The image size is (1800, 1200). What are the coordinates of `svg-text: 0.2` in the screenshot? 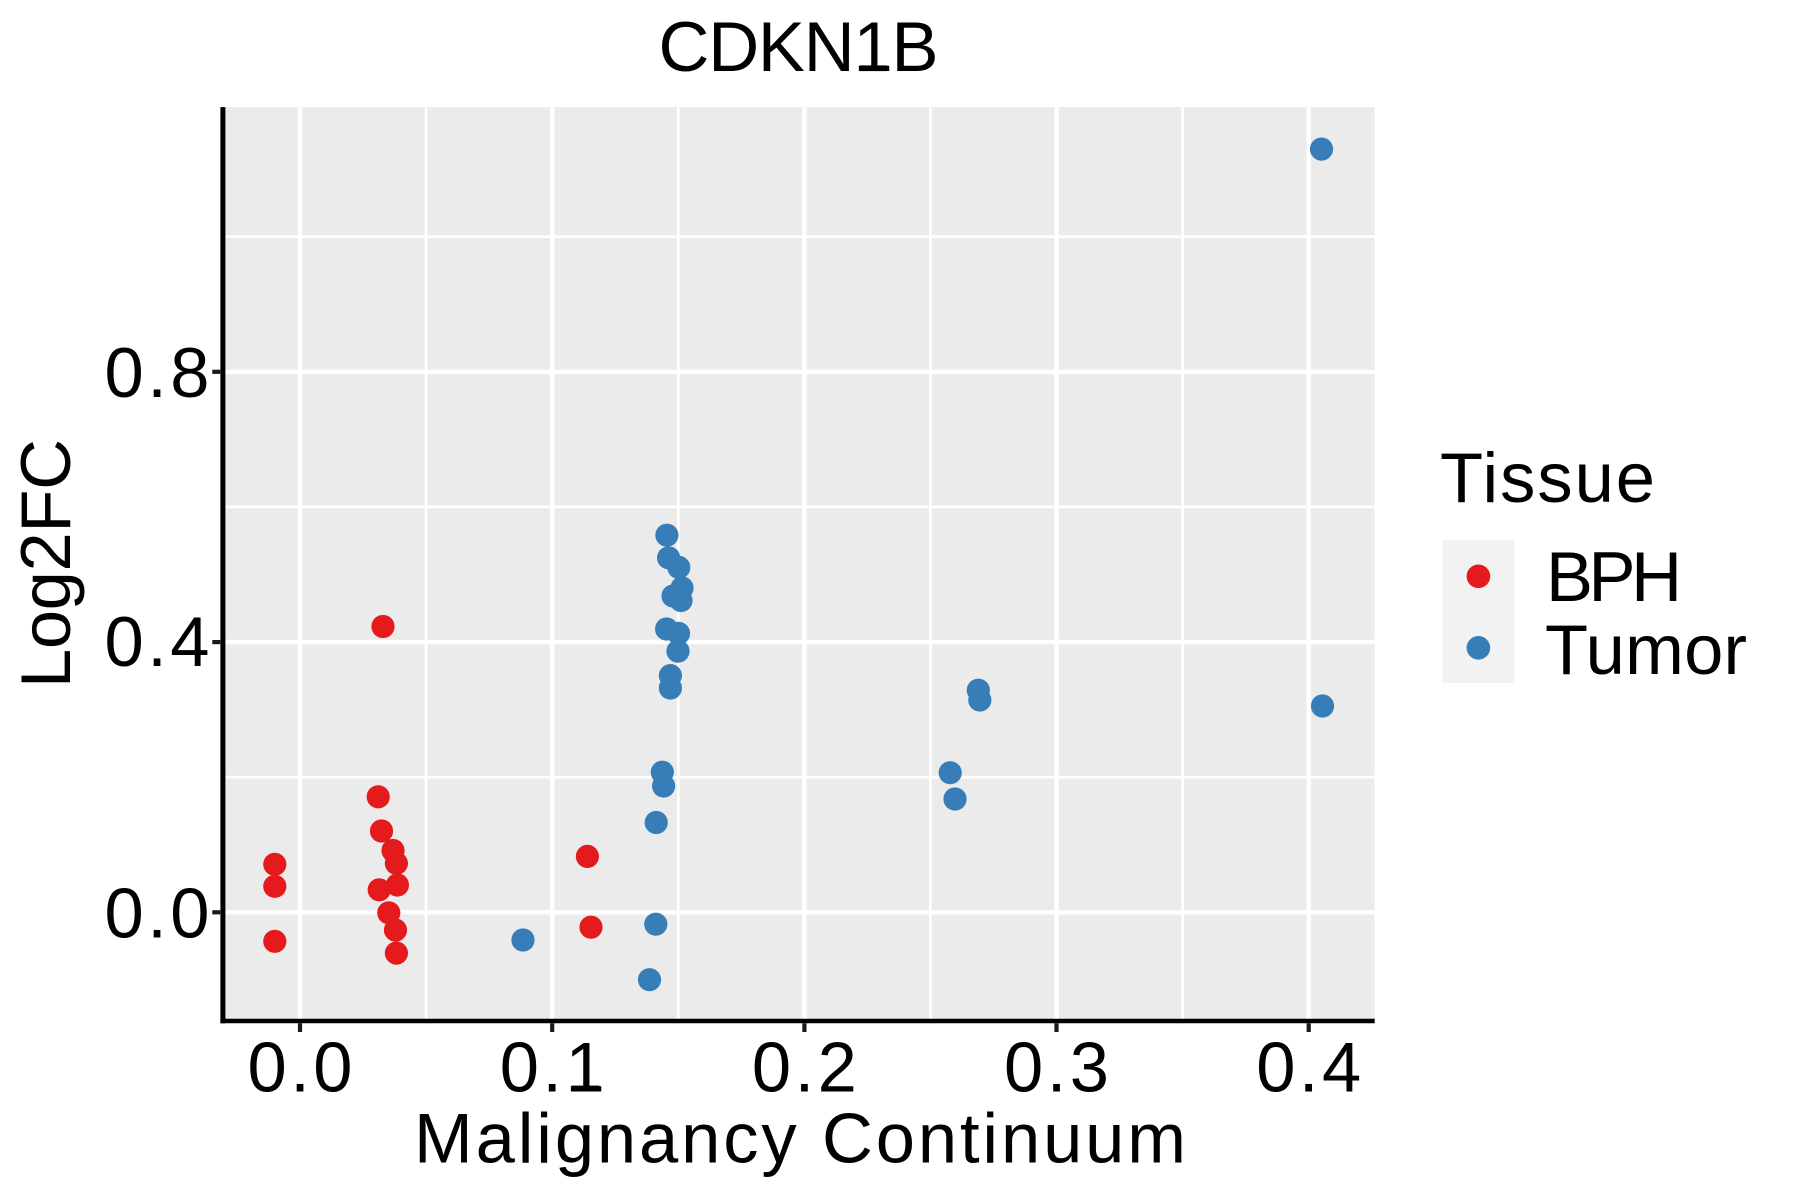 It's located at (804, 1067).